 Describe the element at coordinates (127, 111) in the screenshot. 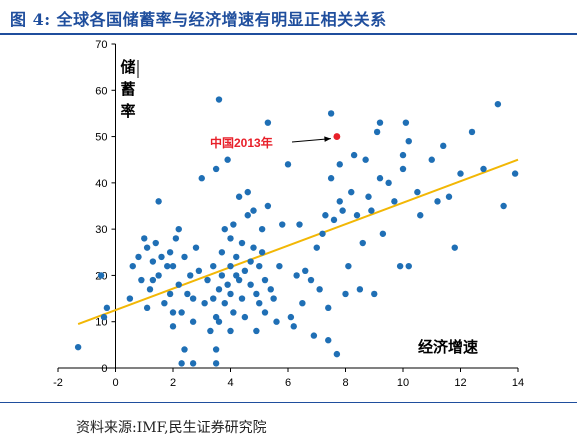

I see `y-axis-label-char: 率` at that location.